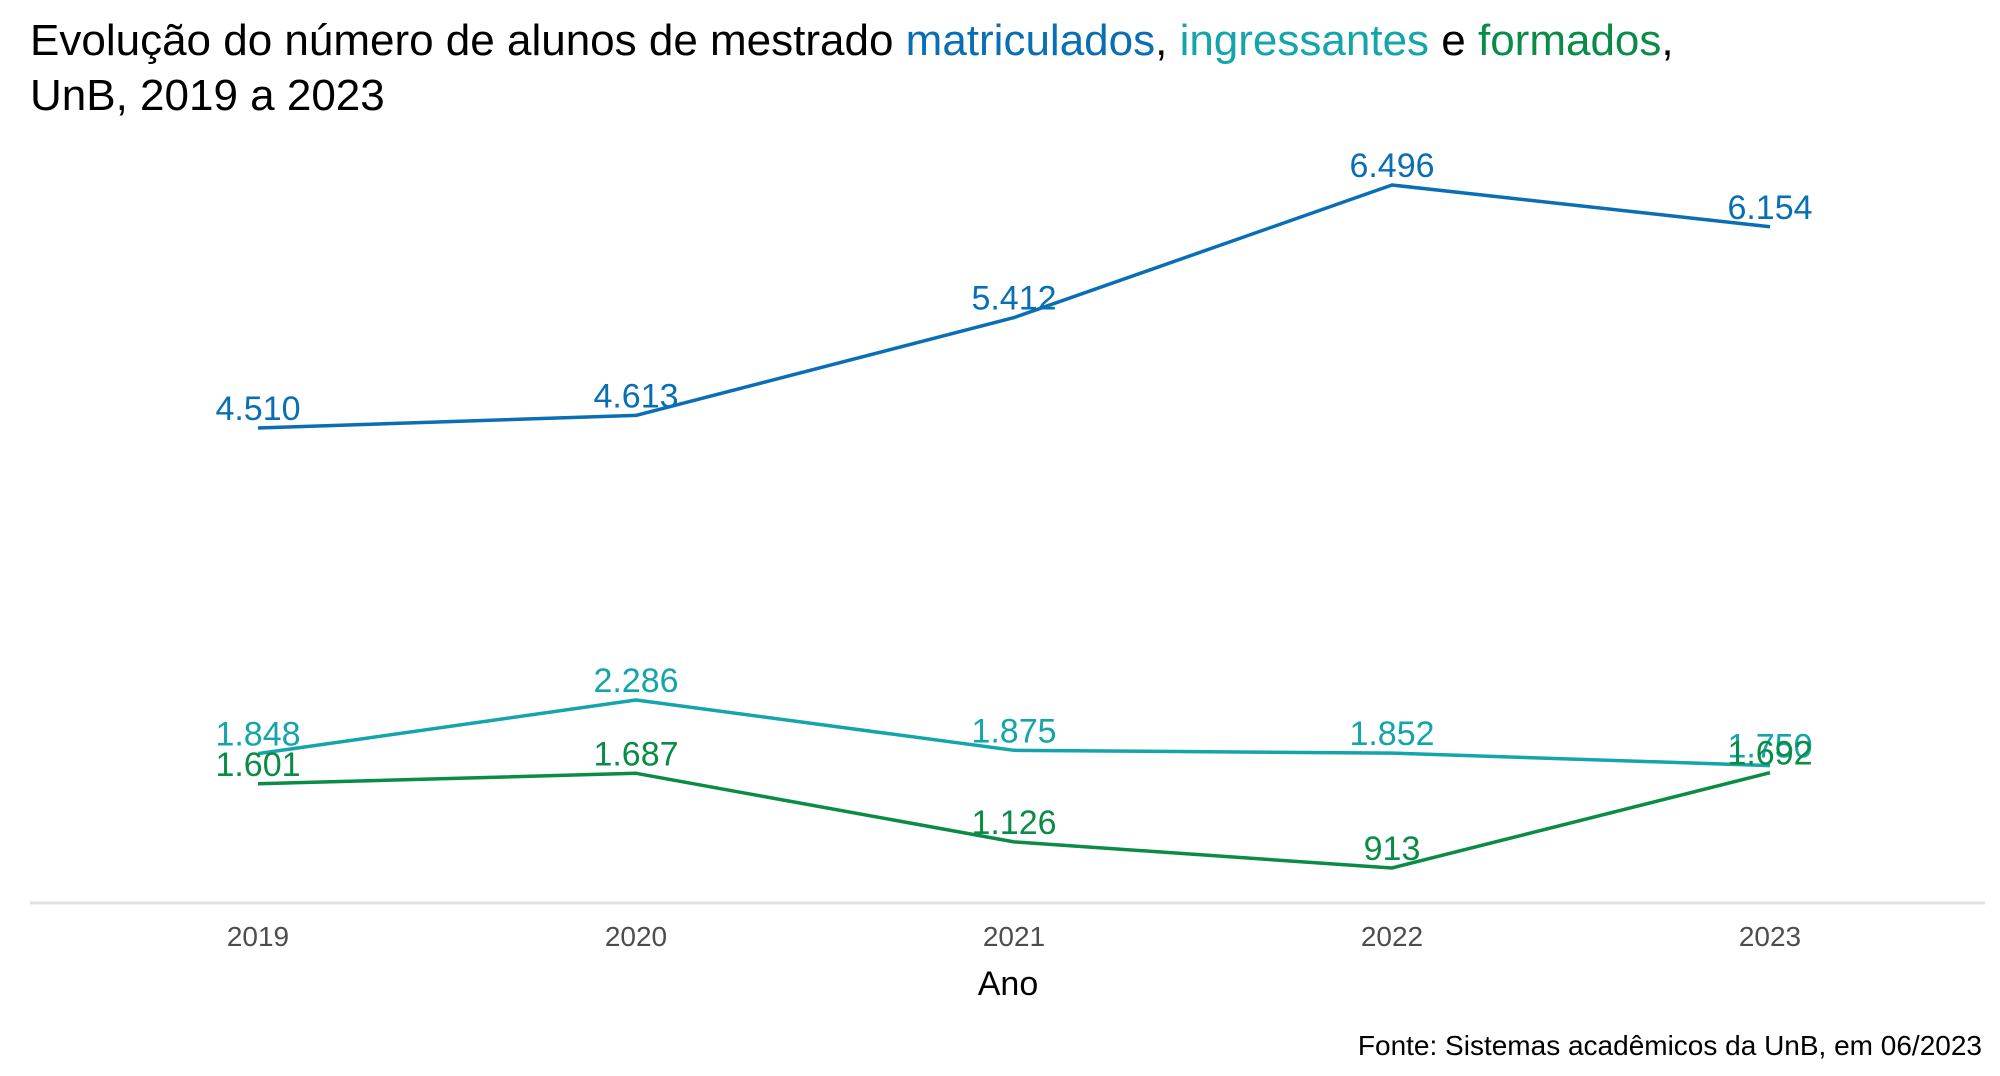  I want to click on title-series-matriculados: matriculados, so click(1030, 40).